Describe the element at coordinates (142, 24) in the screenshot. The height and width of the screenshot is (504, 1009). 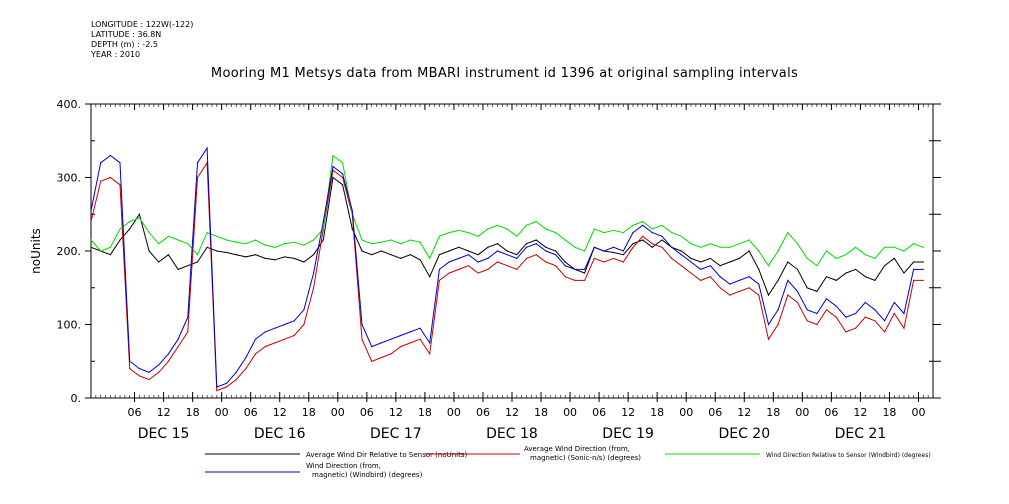
I see `longitude-text: LONGITUDE : 122W(-122)` at that location.